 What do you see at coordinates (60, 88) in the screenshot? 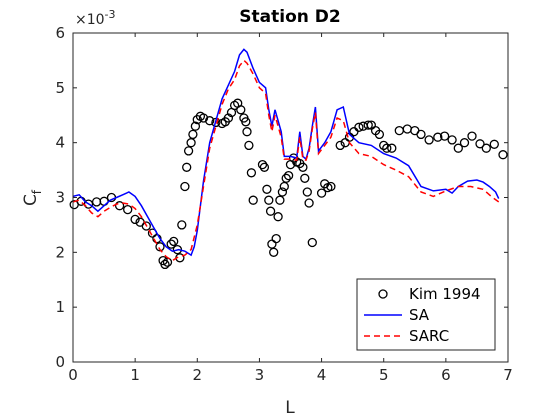
I see `y-tick-label: 5` at bounding box center [60, 88].